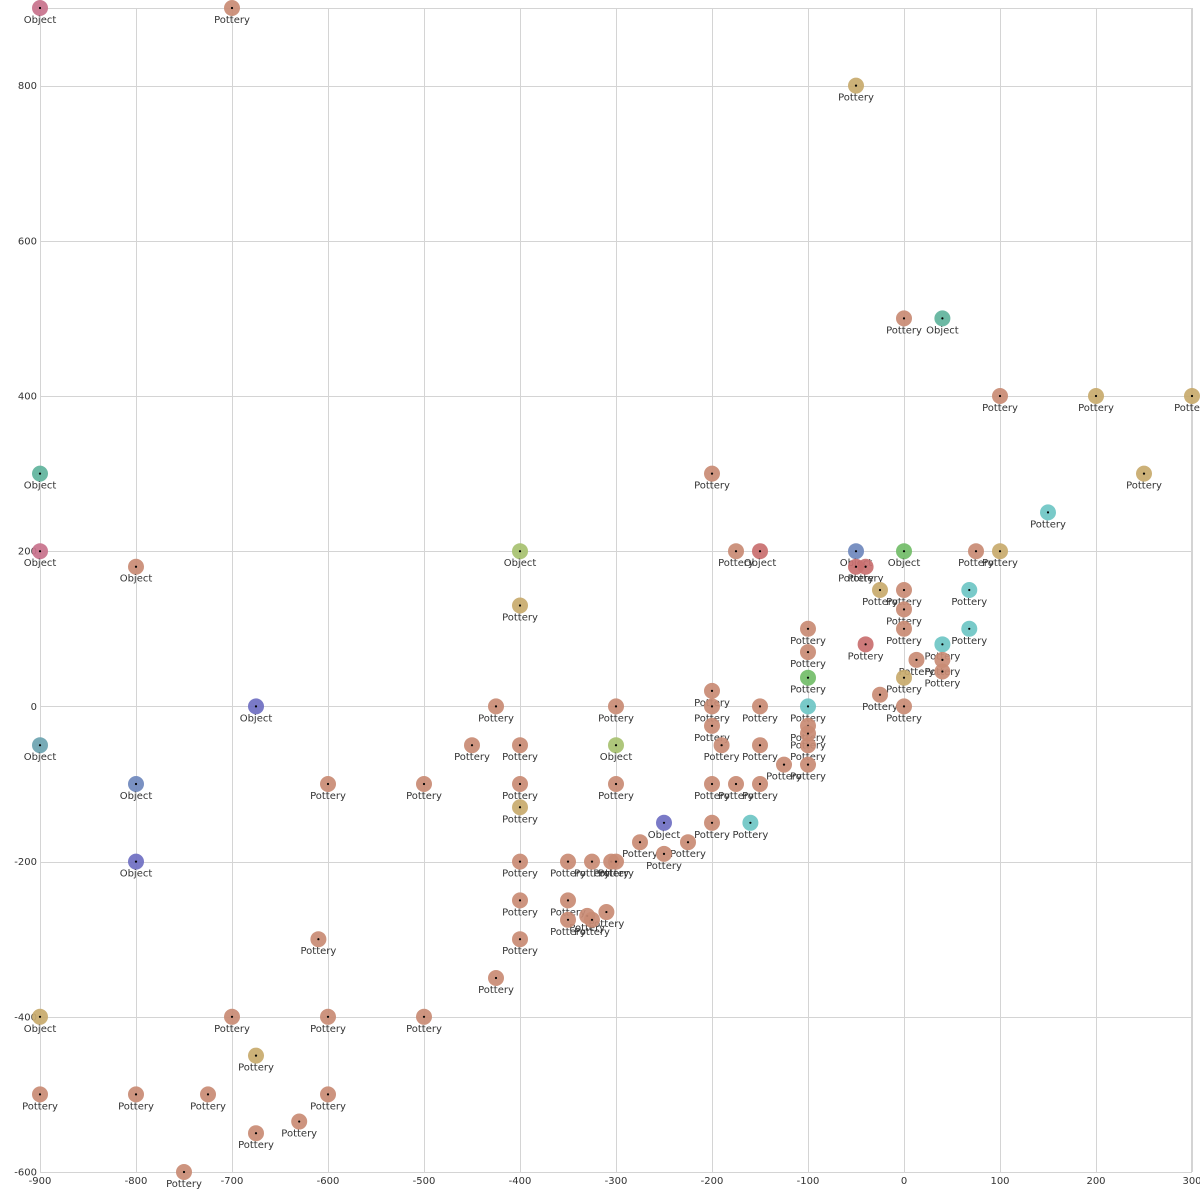 The width and height of the screenshot is (1200, 1200). I want to click on point-label: Object, so click(136, 579).